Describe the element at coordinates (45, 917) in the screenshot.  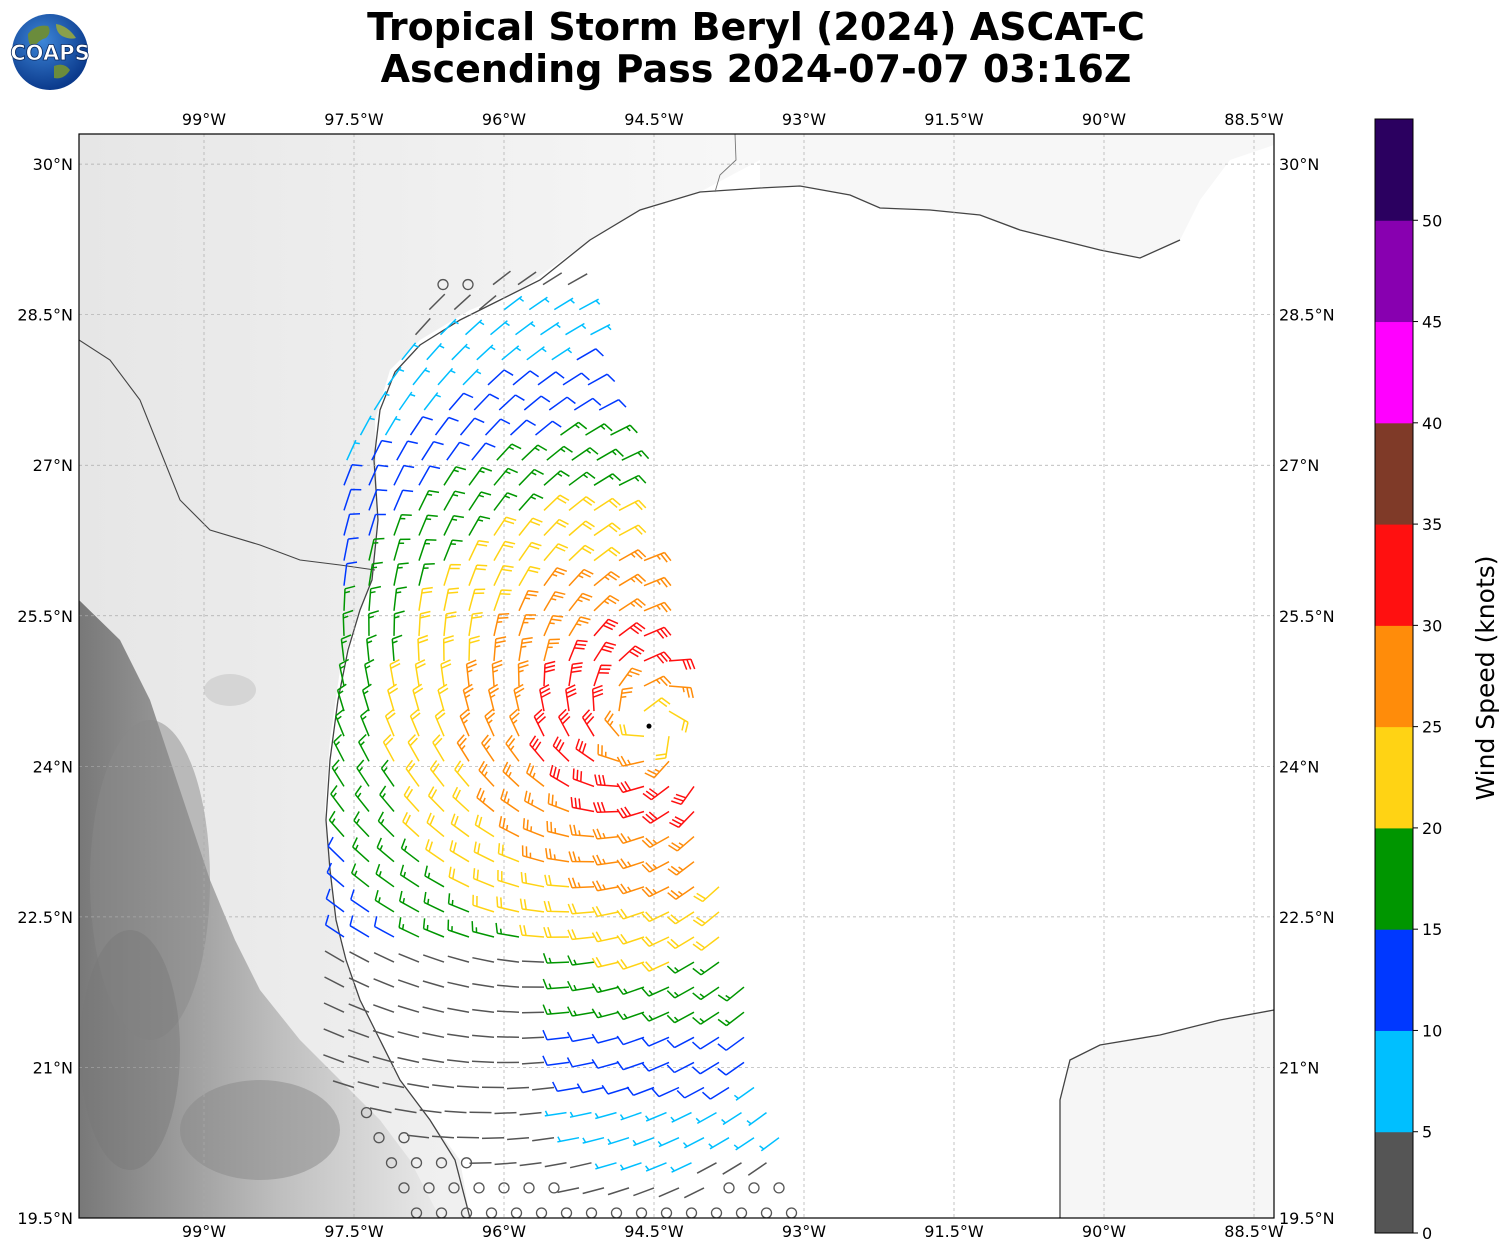
I see `lat-label-left-5: 22.5°N` at that location.